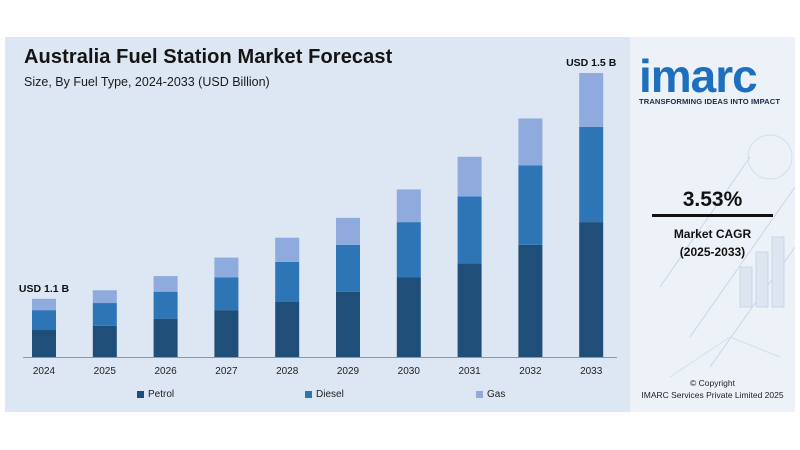 This screenshot has height=450, width=800. I want to click on bar-segment-gas-2032, so click(530, 142).